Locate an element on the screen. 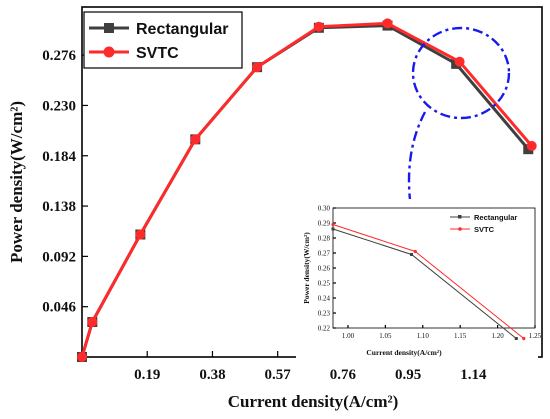  y-tick-label: 0.22 is located at coordinates (324, 329).